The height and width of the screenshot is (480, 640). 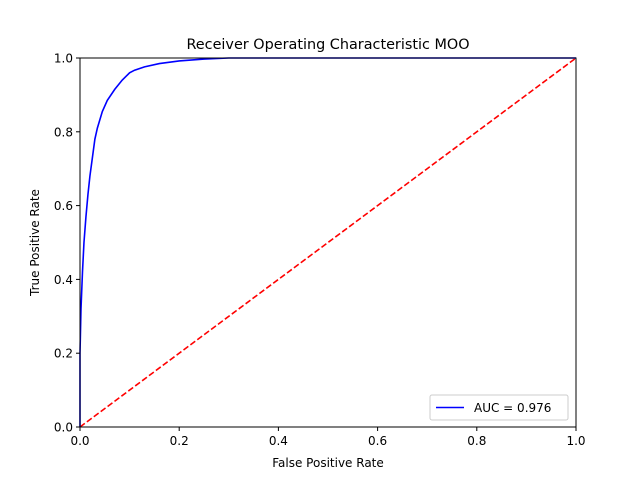 What do you see at coordinates (179, 441) in the screenshot?
I see `x-tick-label: 0.2` at bounding box center [179, 441].